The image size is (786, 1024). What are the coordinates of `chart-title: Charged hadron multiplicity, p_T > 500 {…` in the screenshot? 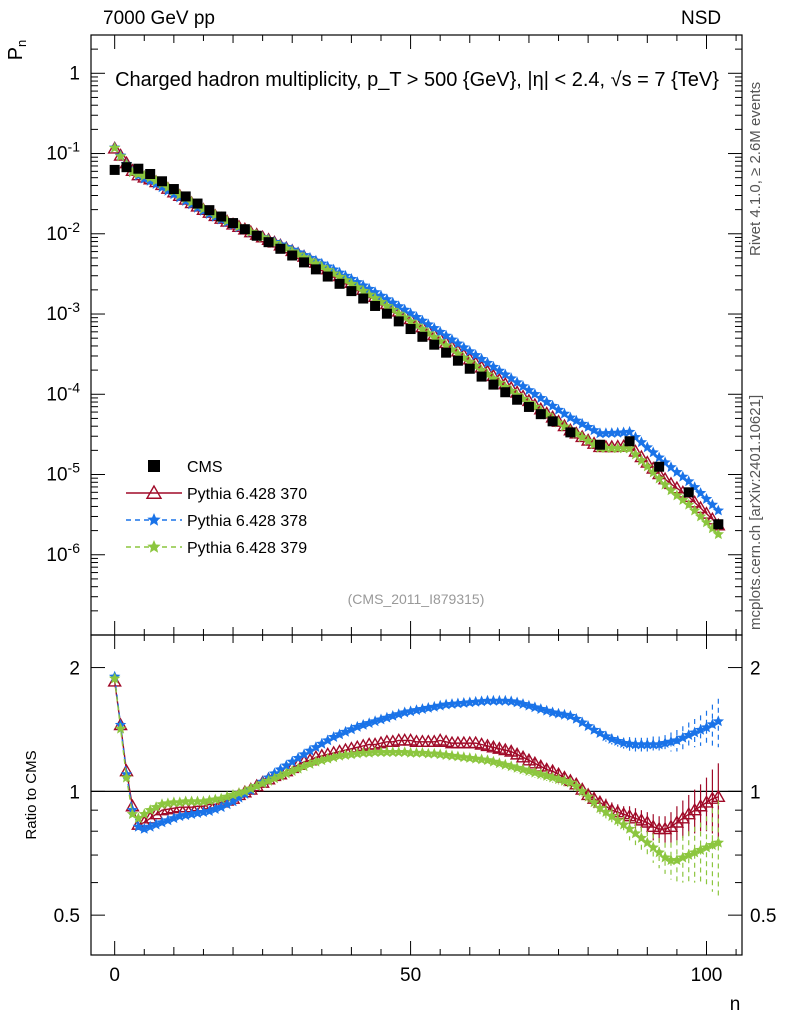 It's located at (417, 80).